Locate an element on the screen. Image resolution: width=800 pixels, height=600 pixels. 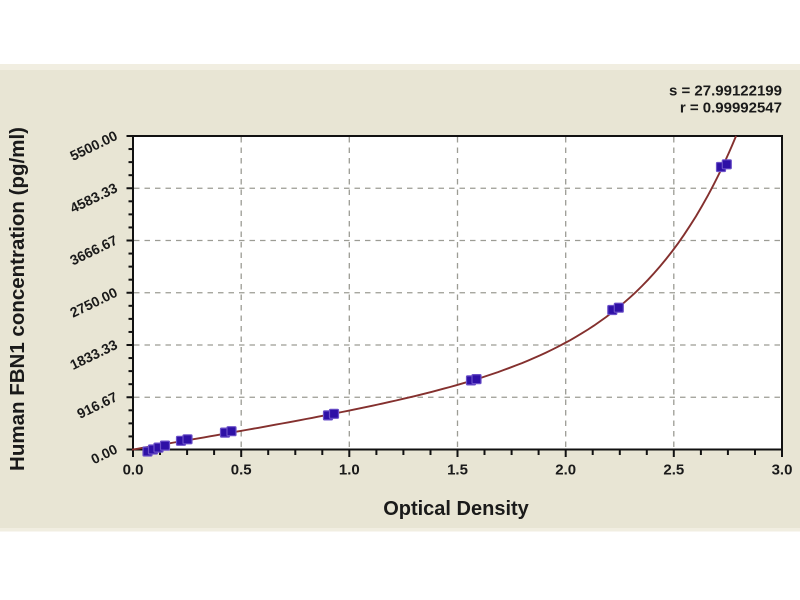
svg-text: 2.5 is located at coordinates (673, 470).